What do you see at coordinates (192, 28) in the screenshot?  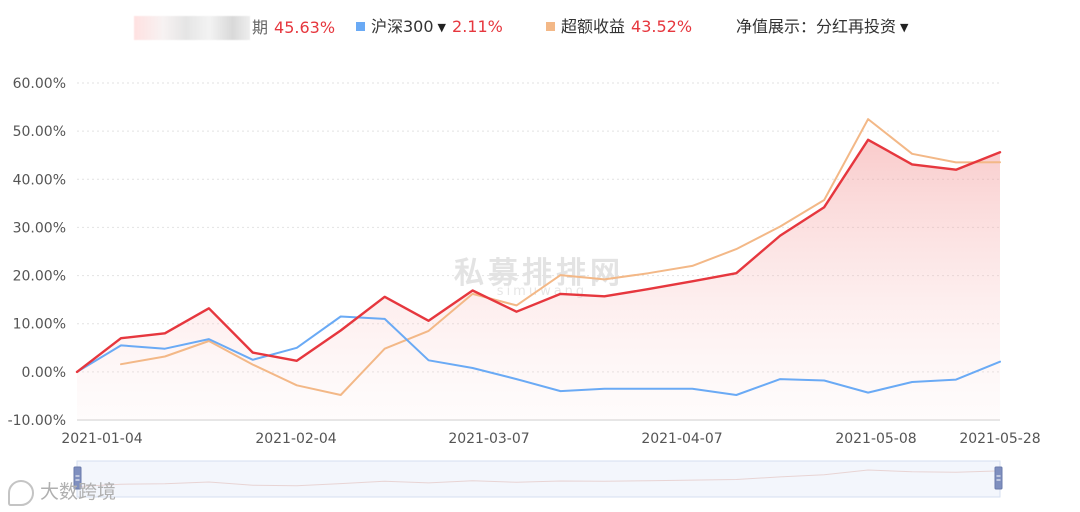 I see `blurred-fund-name` at bounding box center [192, 28].